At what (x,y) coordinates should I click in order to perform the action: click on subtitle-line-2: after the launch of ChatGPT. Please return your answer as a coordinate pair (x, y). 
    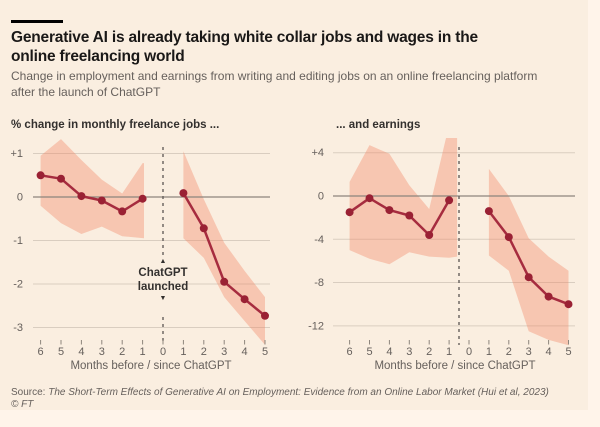
    Looking at the image, I should click on (86, 91).